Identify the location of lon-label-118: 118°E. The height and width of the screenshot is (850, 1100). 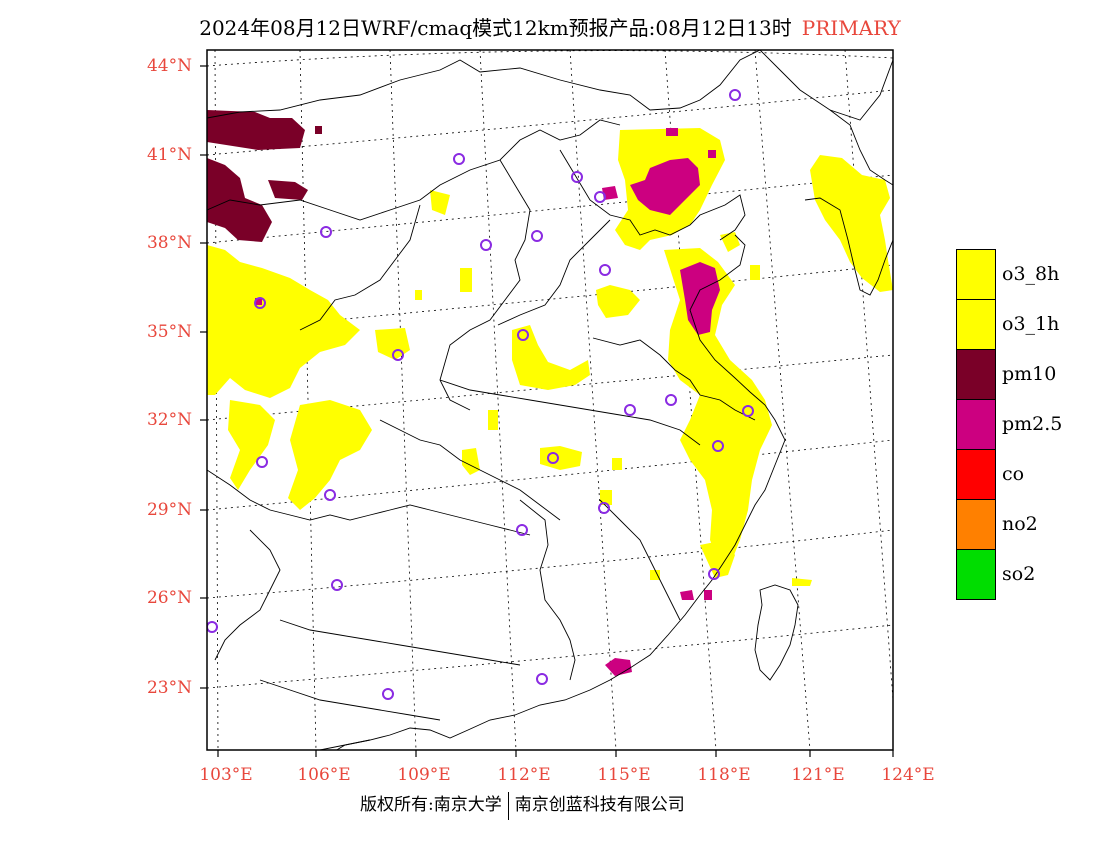
(724, 775).